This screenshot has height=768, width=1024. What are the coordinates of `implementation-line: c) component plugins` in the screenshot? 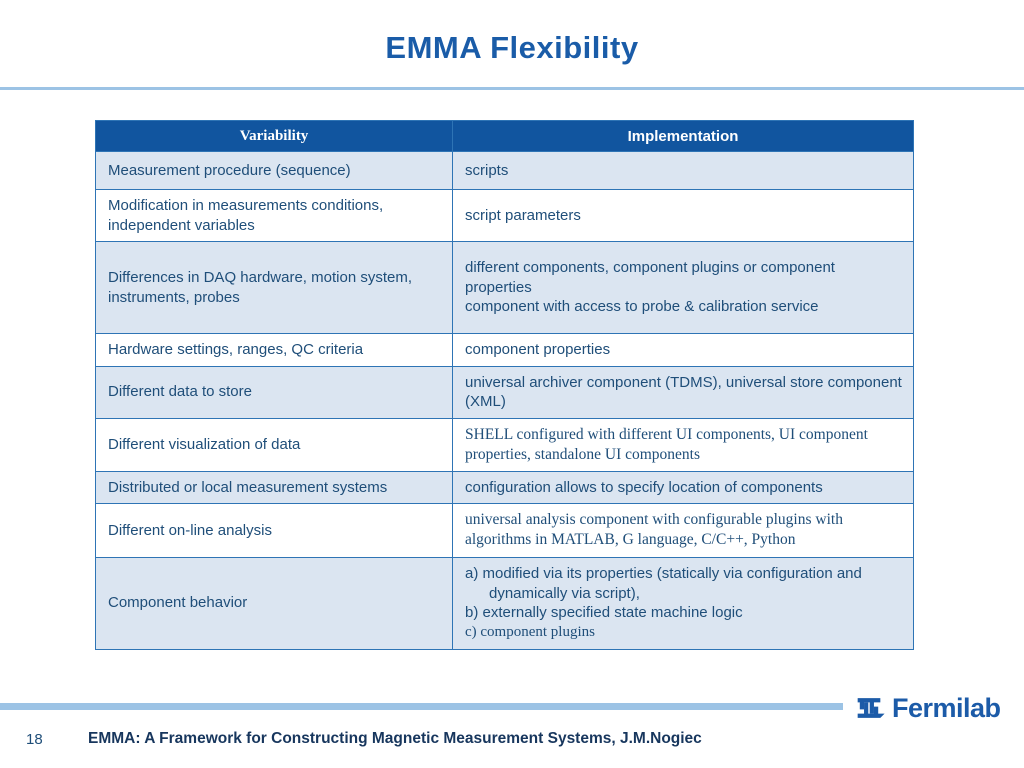 It's located at (530, 631).